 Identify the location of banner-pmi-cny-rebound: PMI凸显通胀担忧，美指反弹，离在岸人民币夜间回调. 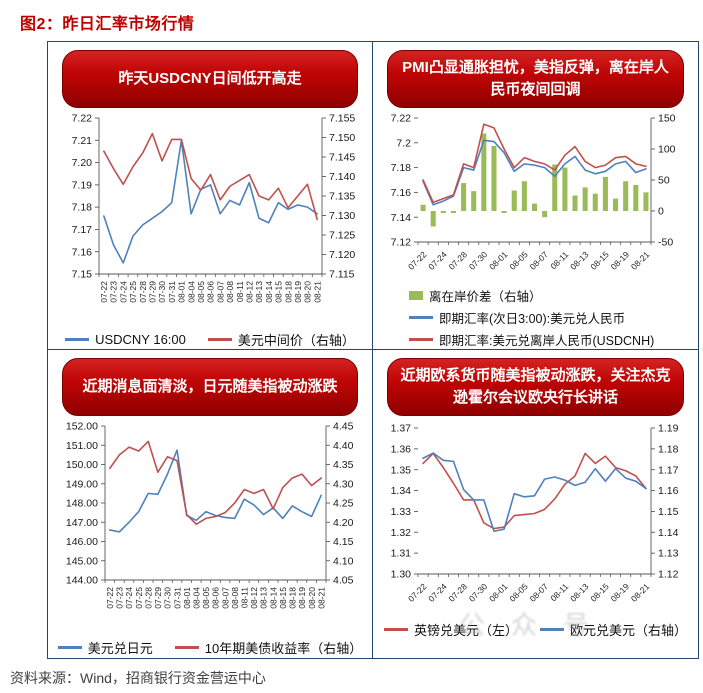
(535, 79).